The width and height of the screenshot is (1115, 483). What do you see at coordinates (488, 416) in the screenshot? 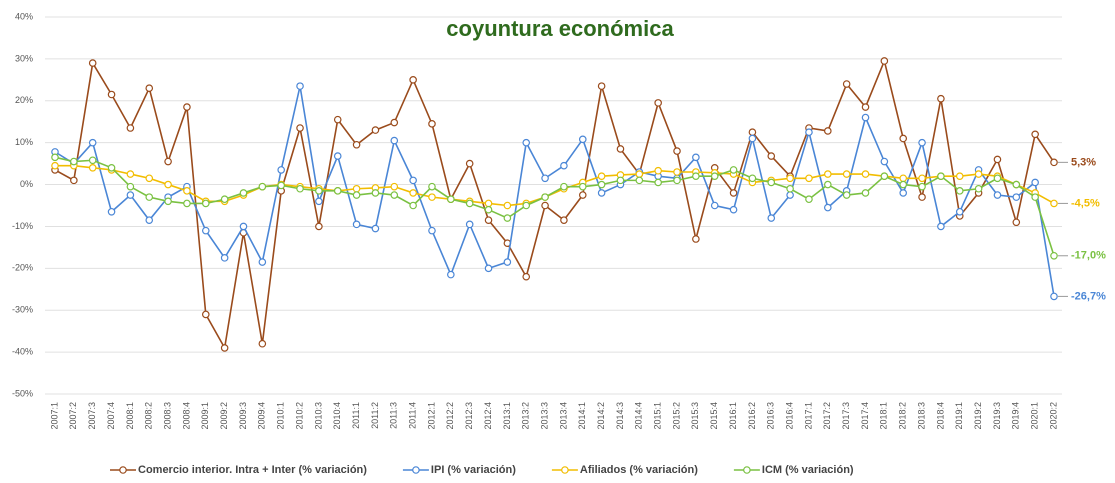
I see `x-tick-label: 2012:4` at bounding box center [488, 416].